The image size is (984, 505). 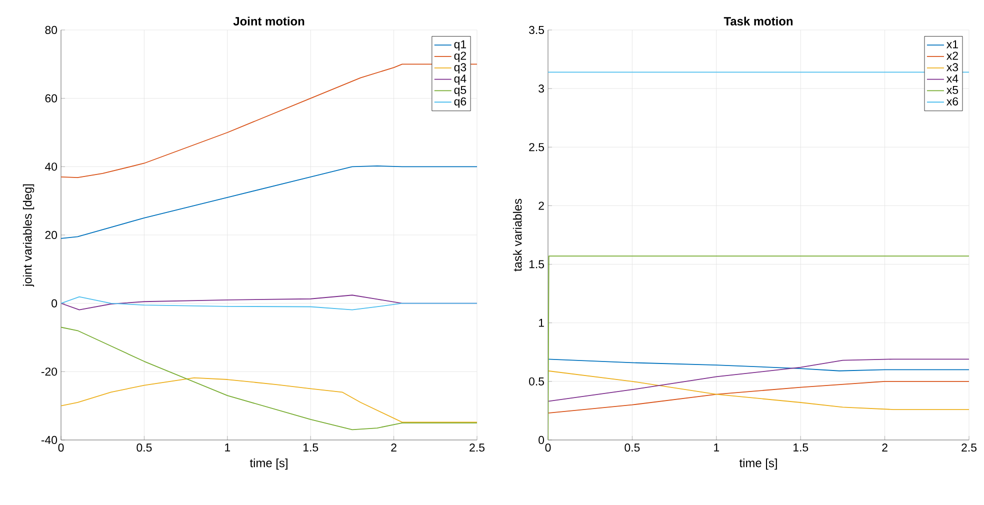 I want to click on y-tick-label: 2, so click(x=541, y=206).